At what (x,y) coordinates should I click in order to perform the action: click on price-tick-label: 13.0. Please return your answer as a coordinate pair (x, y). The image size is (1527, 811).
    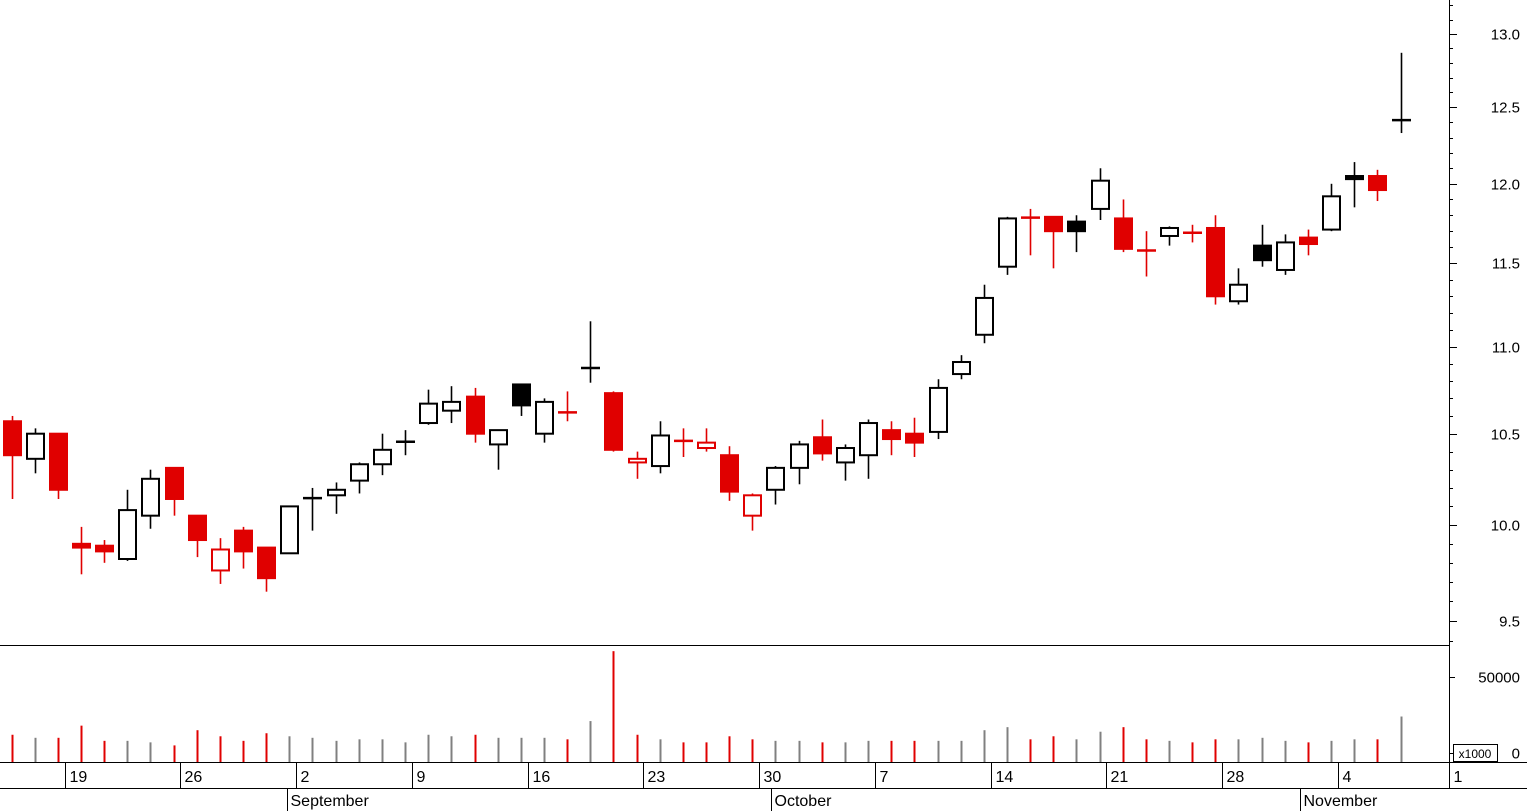
    Looking at the image, I should click on (1505, 35).